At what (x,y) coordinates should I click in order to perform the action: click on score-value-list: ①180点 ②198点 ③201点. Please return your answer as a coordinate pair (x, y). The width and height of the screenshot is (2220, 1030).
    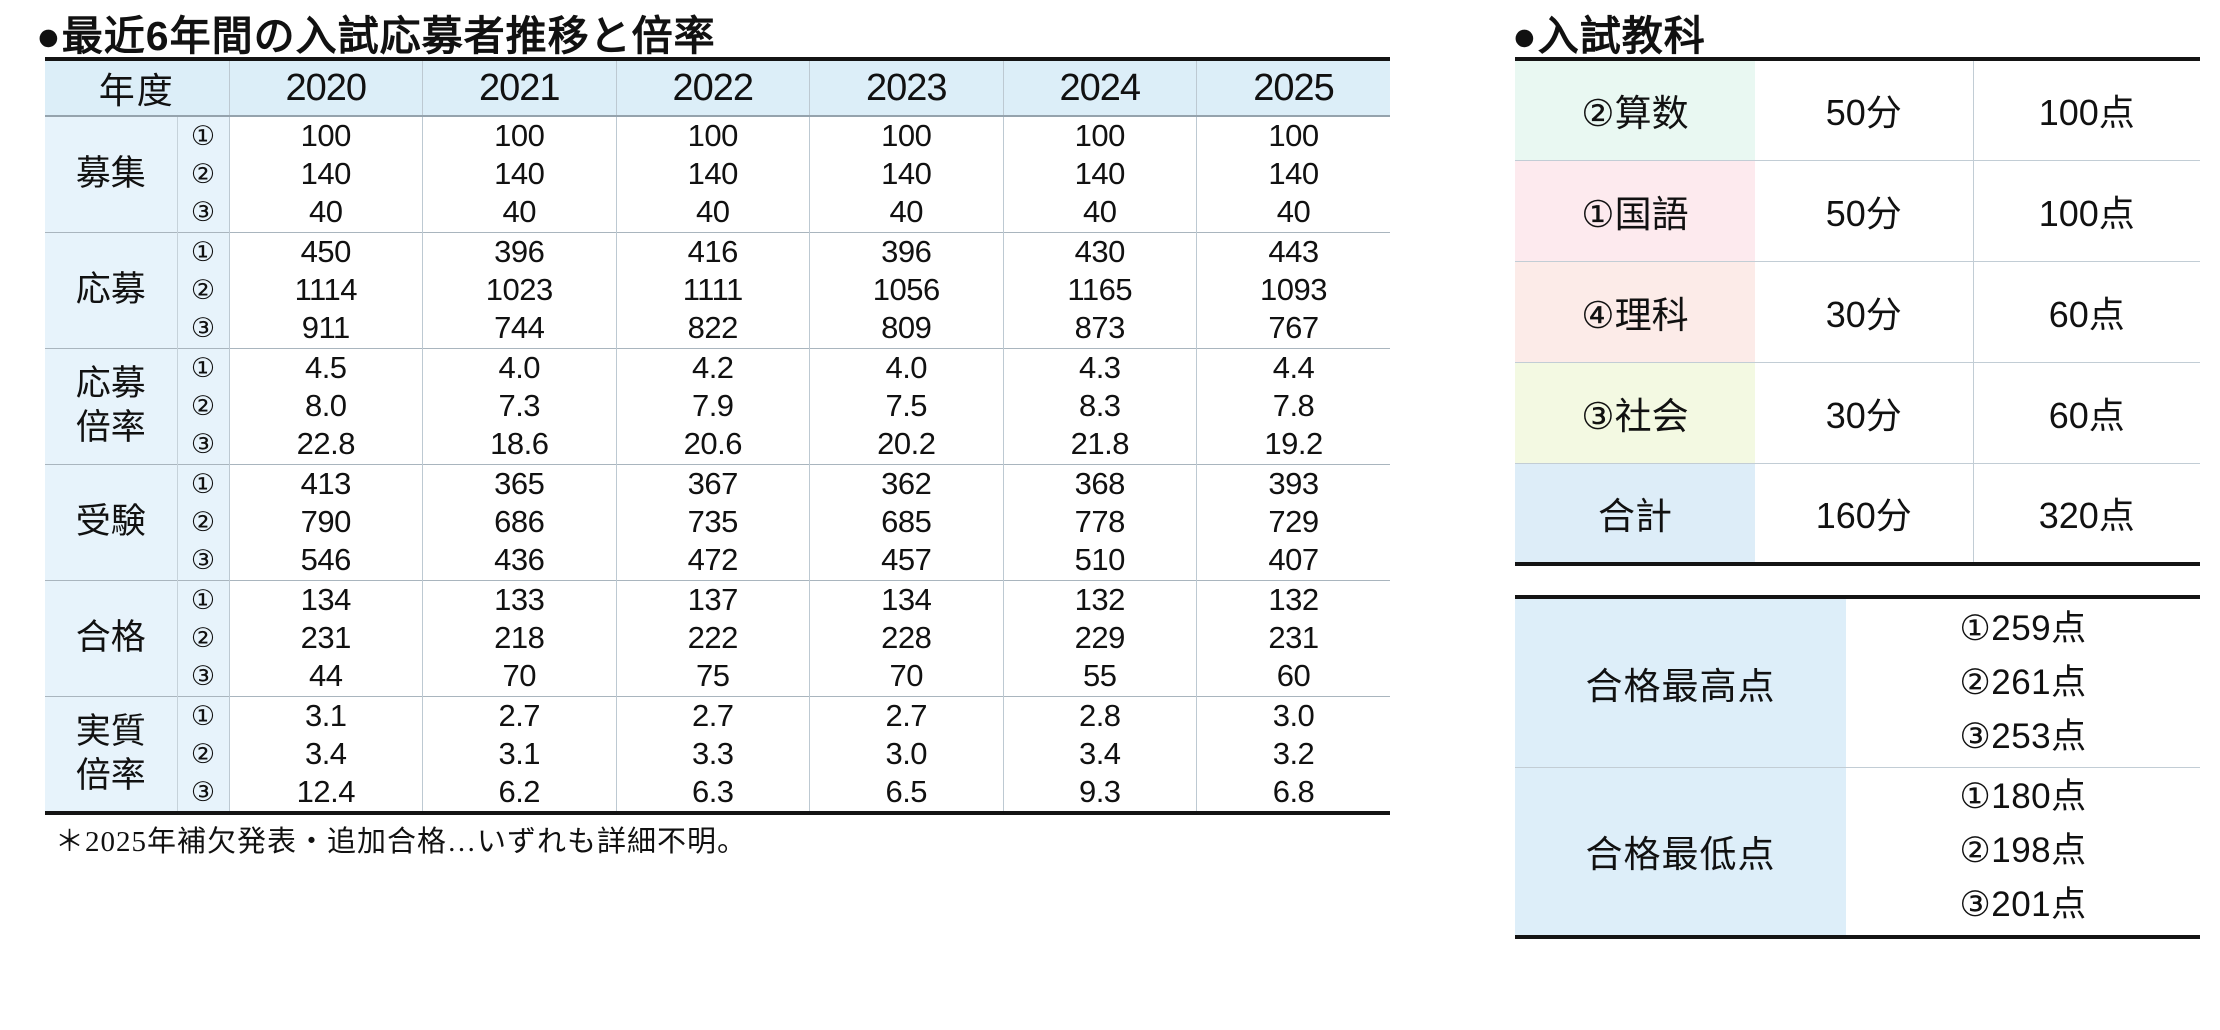
    Looking at the image, I should click on (2023, 851).